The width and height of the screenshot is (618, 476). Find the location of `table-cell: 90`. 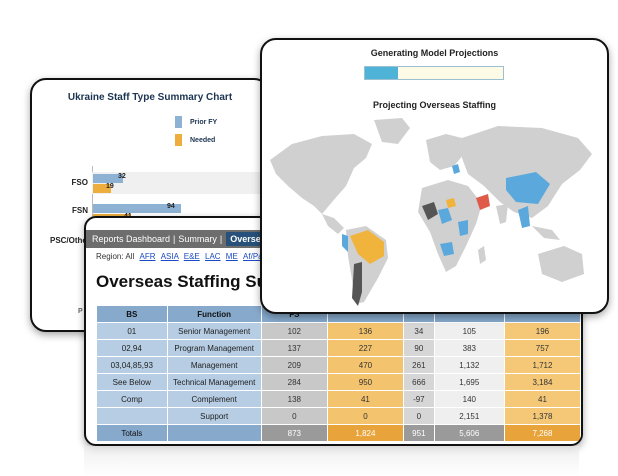

table-cell: 90 is located at coordinates (418, 348).